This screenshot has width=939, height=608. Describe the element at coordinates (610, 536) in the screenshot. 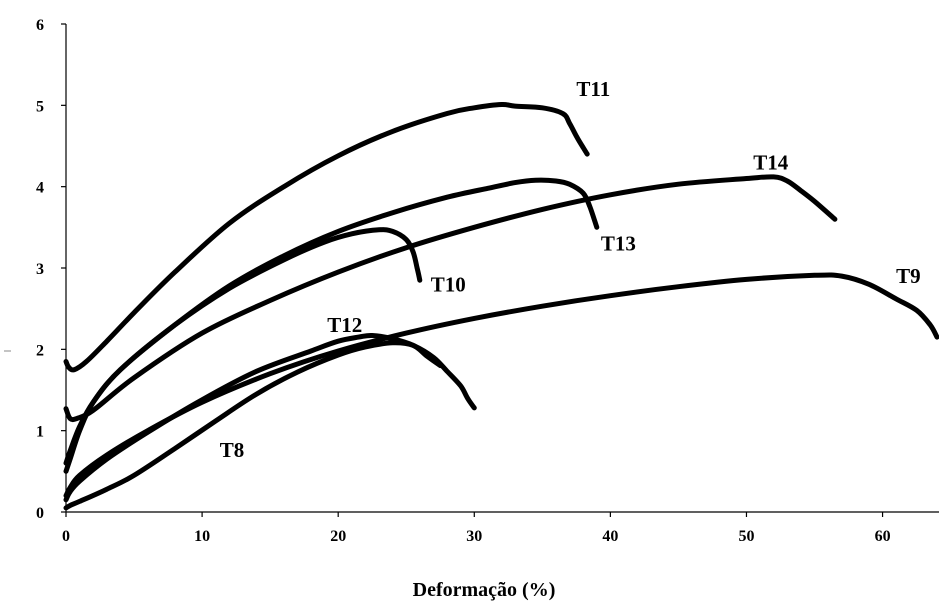

I see `x-tick-label: 40` at that location.